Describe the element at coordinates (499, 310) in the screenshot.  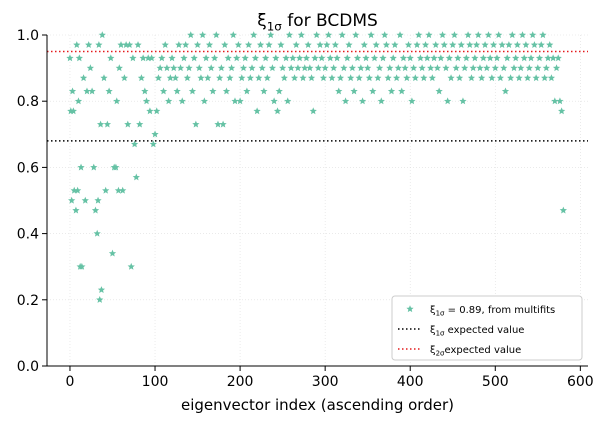
I see `legend-label-text: = 0.89, from multifits` at that location.